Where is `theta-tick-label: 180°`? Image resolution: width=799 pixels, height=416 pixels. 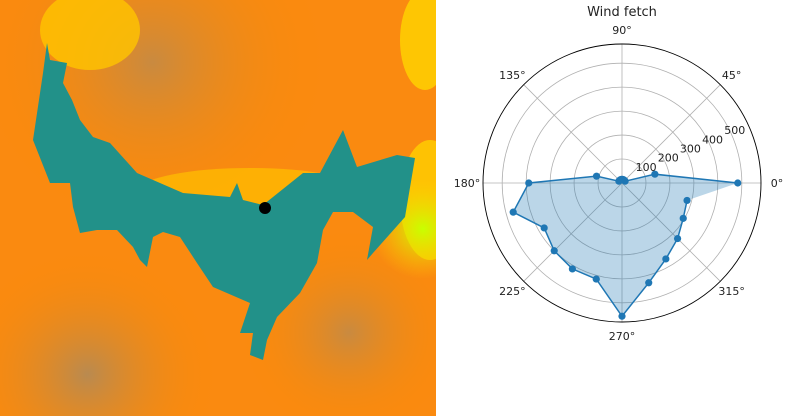
theta-tick-label: 180° is located at coordinates (467, 183).